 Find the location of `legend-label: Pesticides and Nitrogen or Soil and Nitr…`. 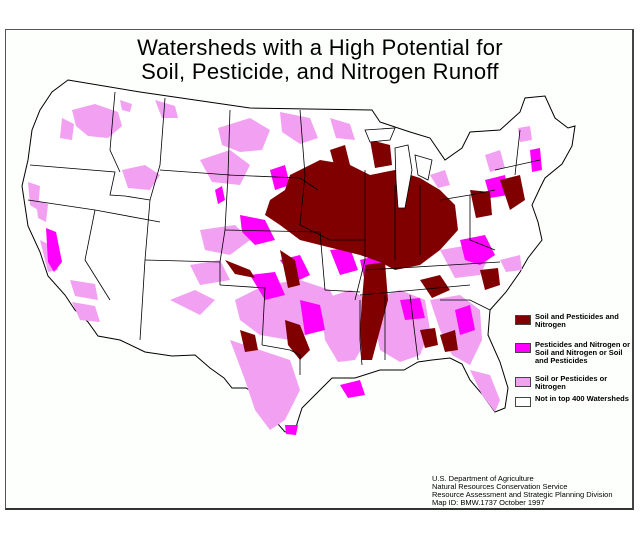

legend-label: Pesticides and Nitrogen or Soil and Nitr… is located at coordinates (583, 352).